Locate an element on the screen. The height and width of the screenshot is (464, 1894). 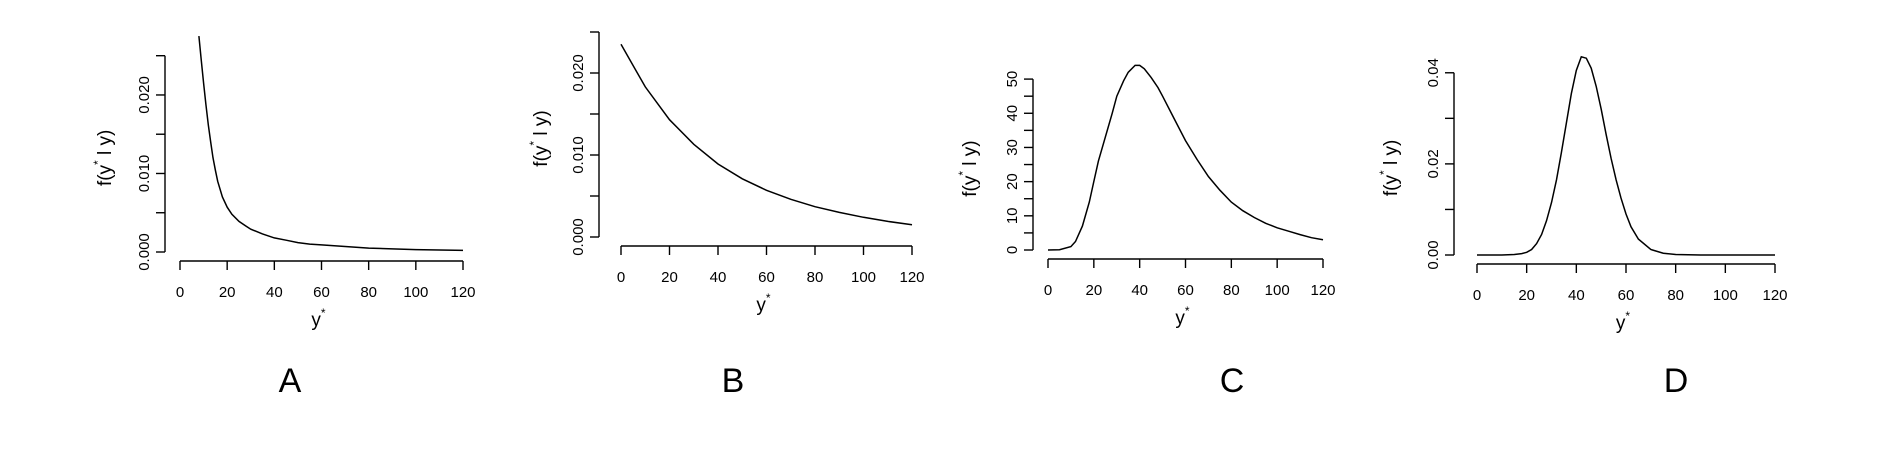
panel-label: D is located at coordinates (1676, 381).